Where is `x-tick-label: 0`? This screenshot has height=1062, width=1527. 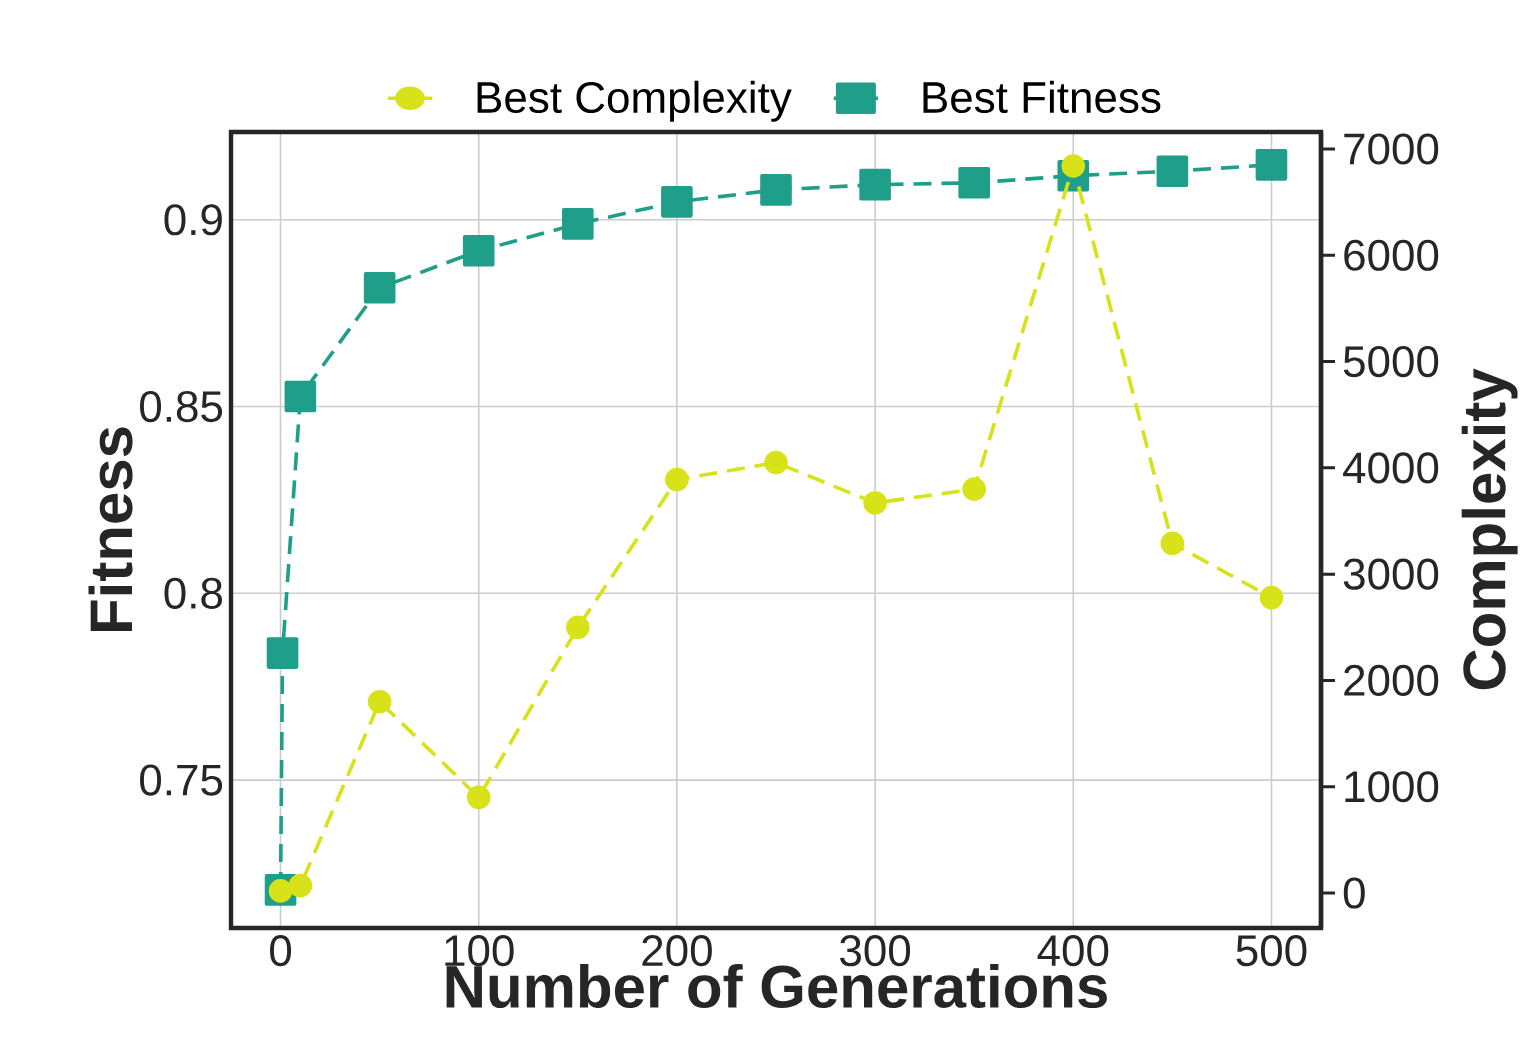 x-tick-label: 0 is located at coordinates (281, 951).